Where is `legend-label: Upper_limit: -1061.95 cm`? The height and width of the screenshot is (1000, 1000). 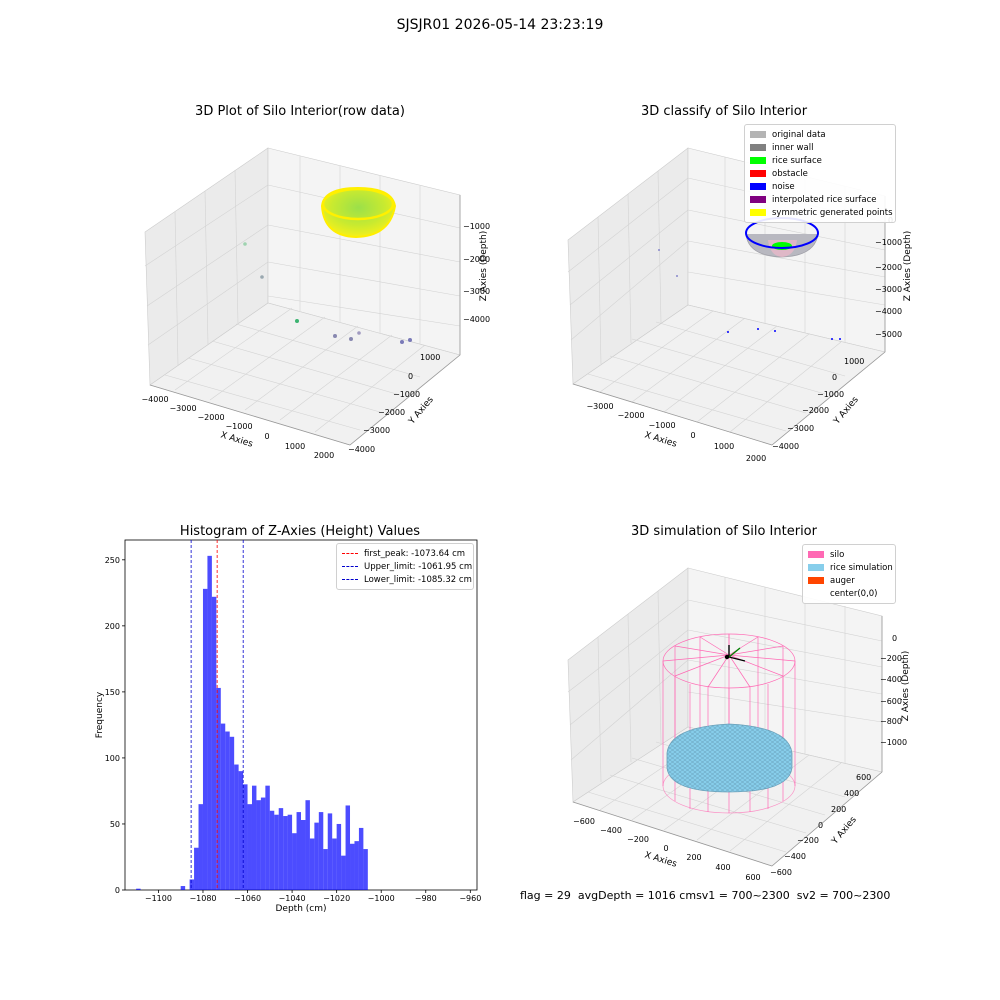 legend-label: Upper_limit: -1061.95 cm is located at coordinates (418, 566).